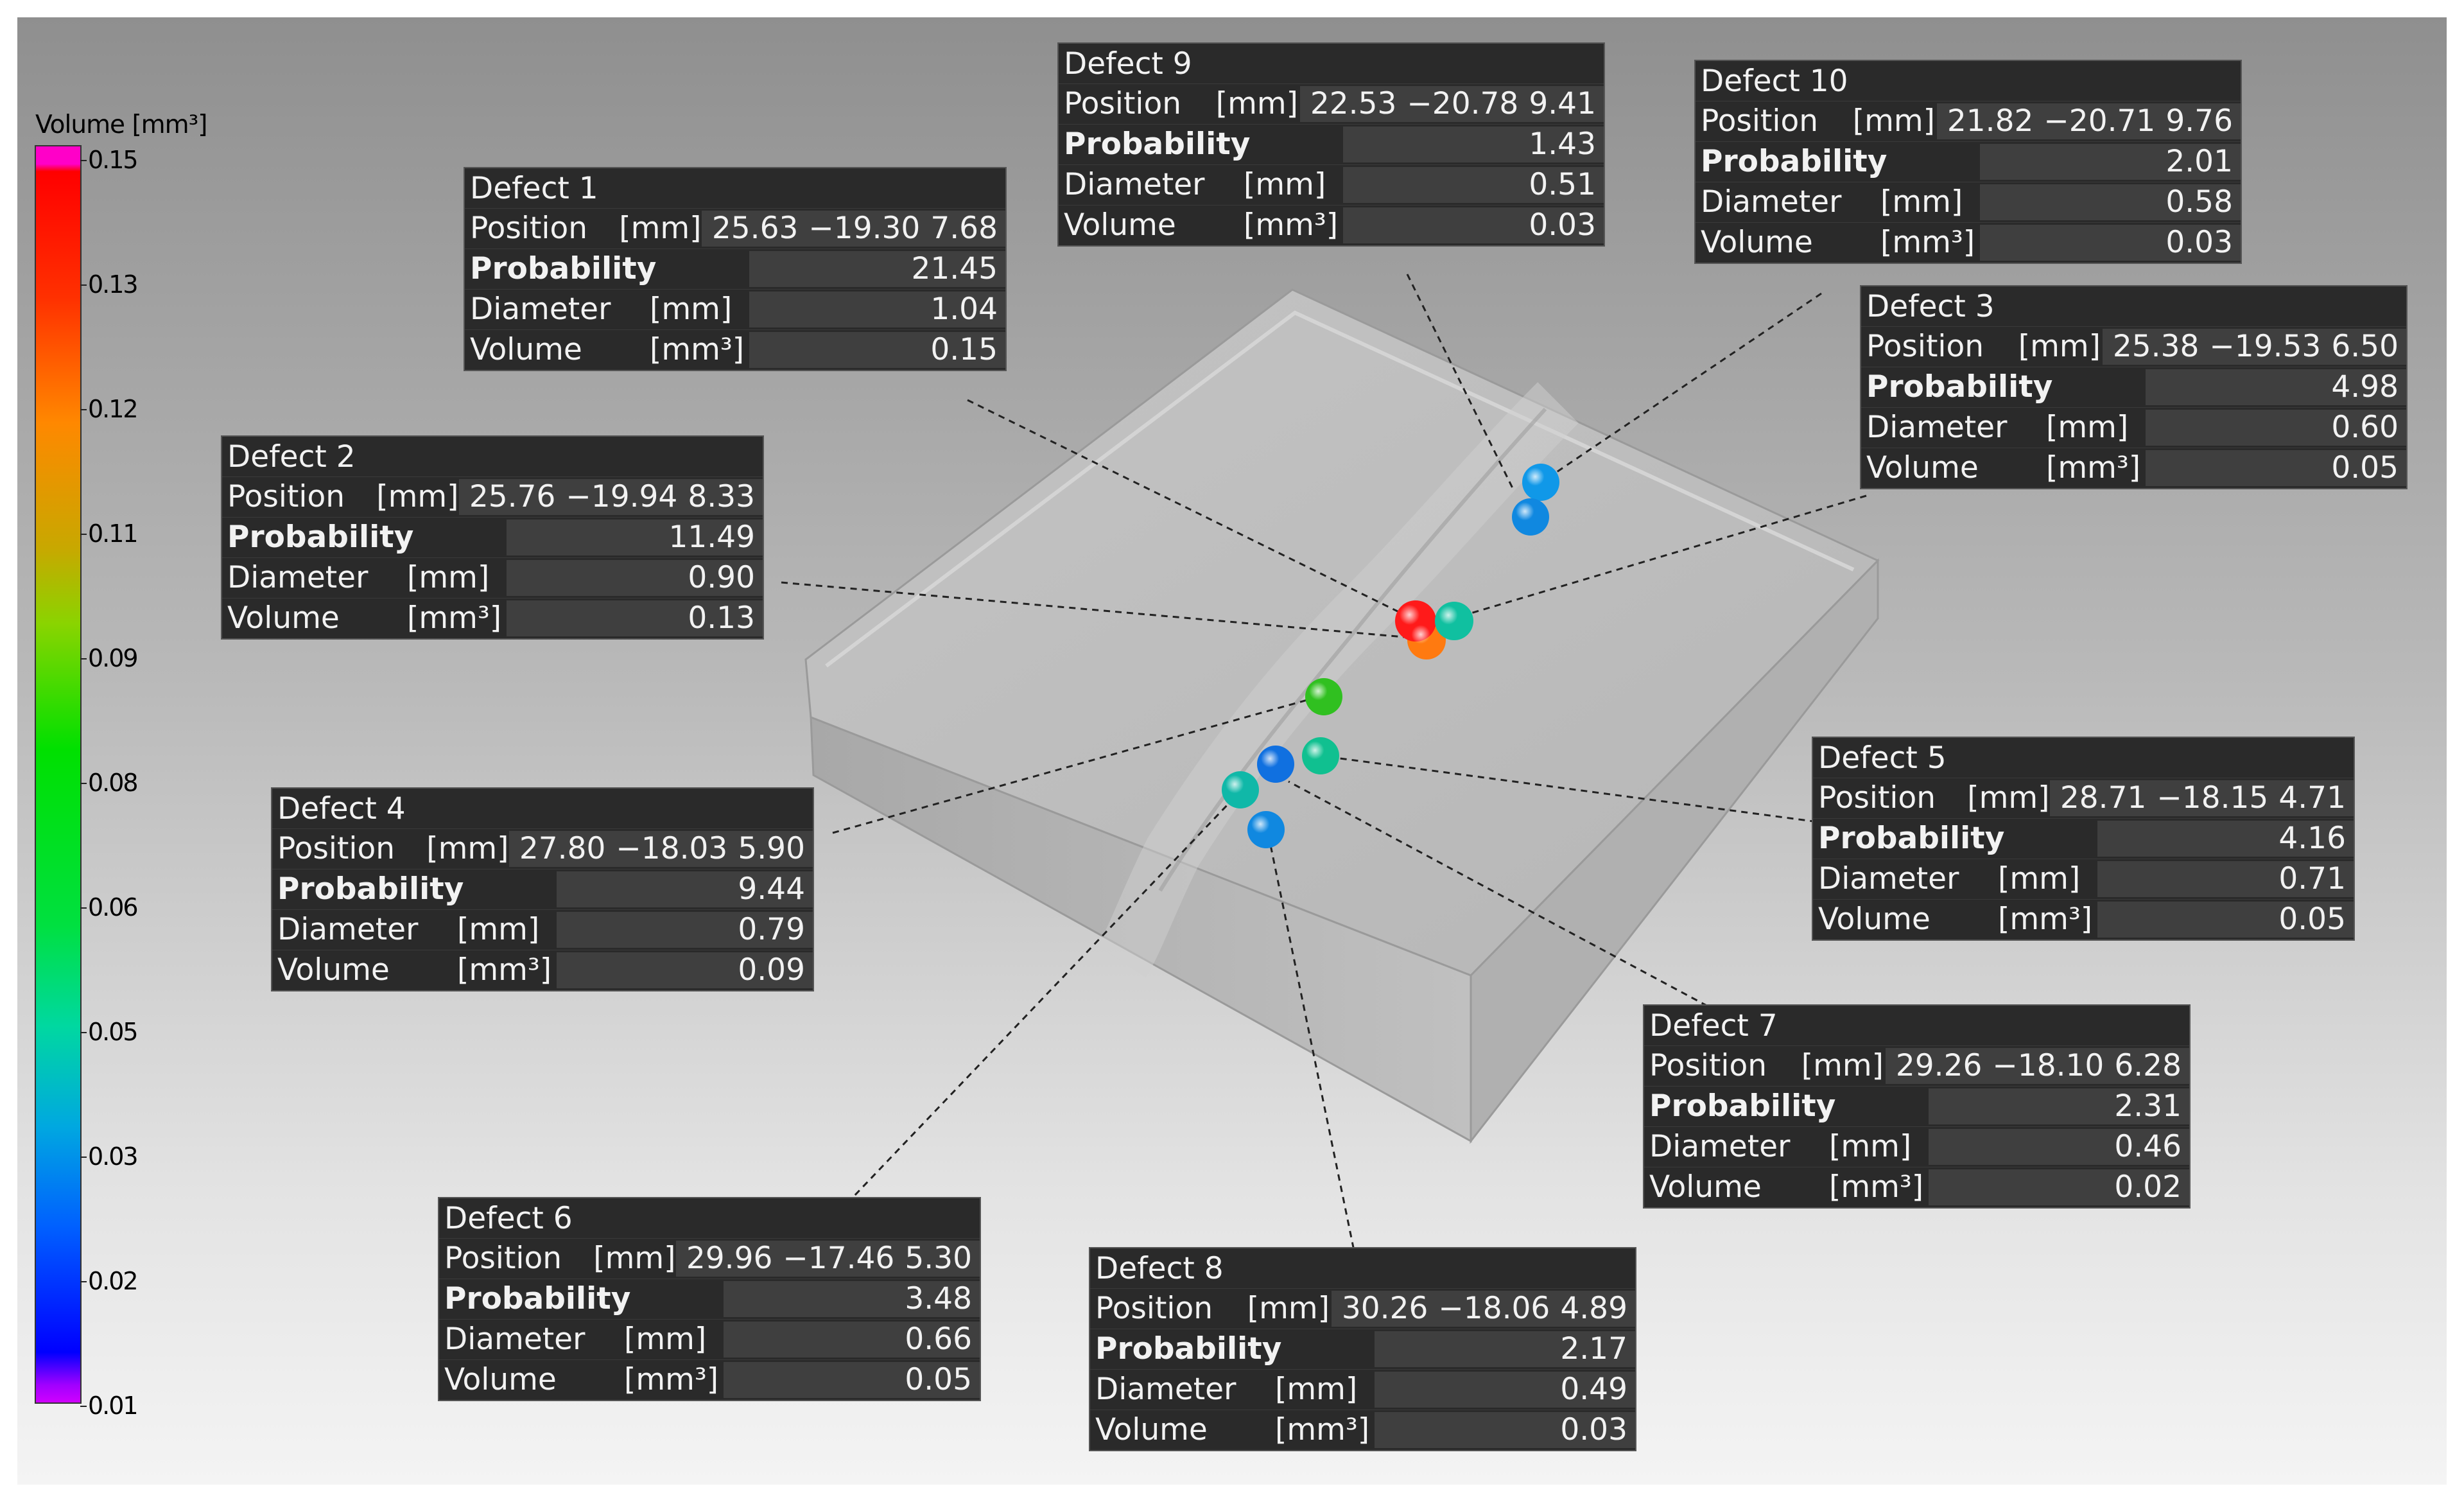 The image size is (2464, 1502). Describe the element at coordinates (109, 284) in the screenshot. I see `legend-tick: 0.13` at that location.